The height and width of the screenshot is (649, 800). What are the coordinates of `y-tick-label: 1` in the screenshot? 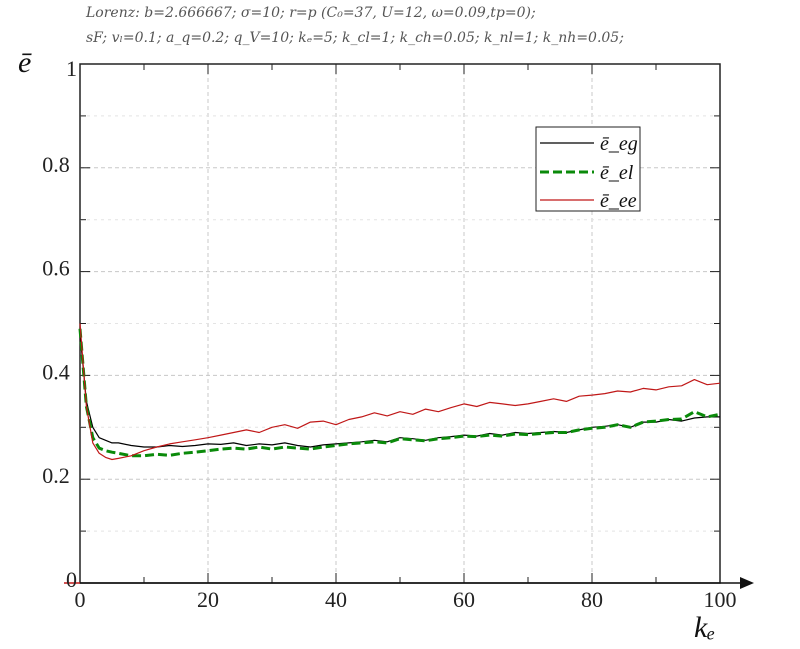 It's located at (71, 68).